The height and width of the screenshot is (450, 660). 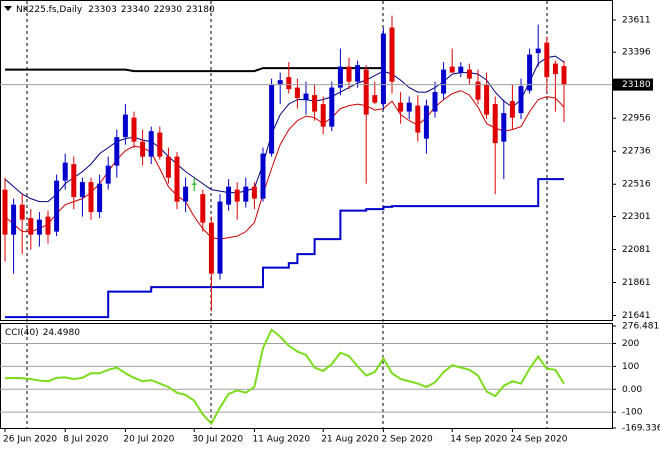 What do you see at coordinates (636, 185) in the screenshot?
I see `y-tick-label: 22516` at bounding box center [636, 185].